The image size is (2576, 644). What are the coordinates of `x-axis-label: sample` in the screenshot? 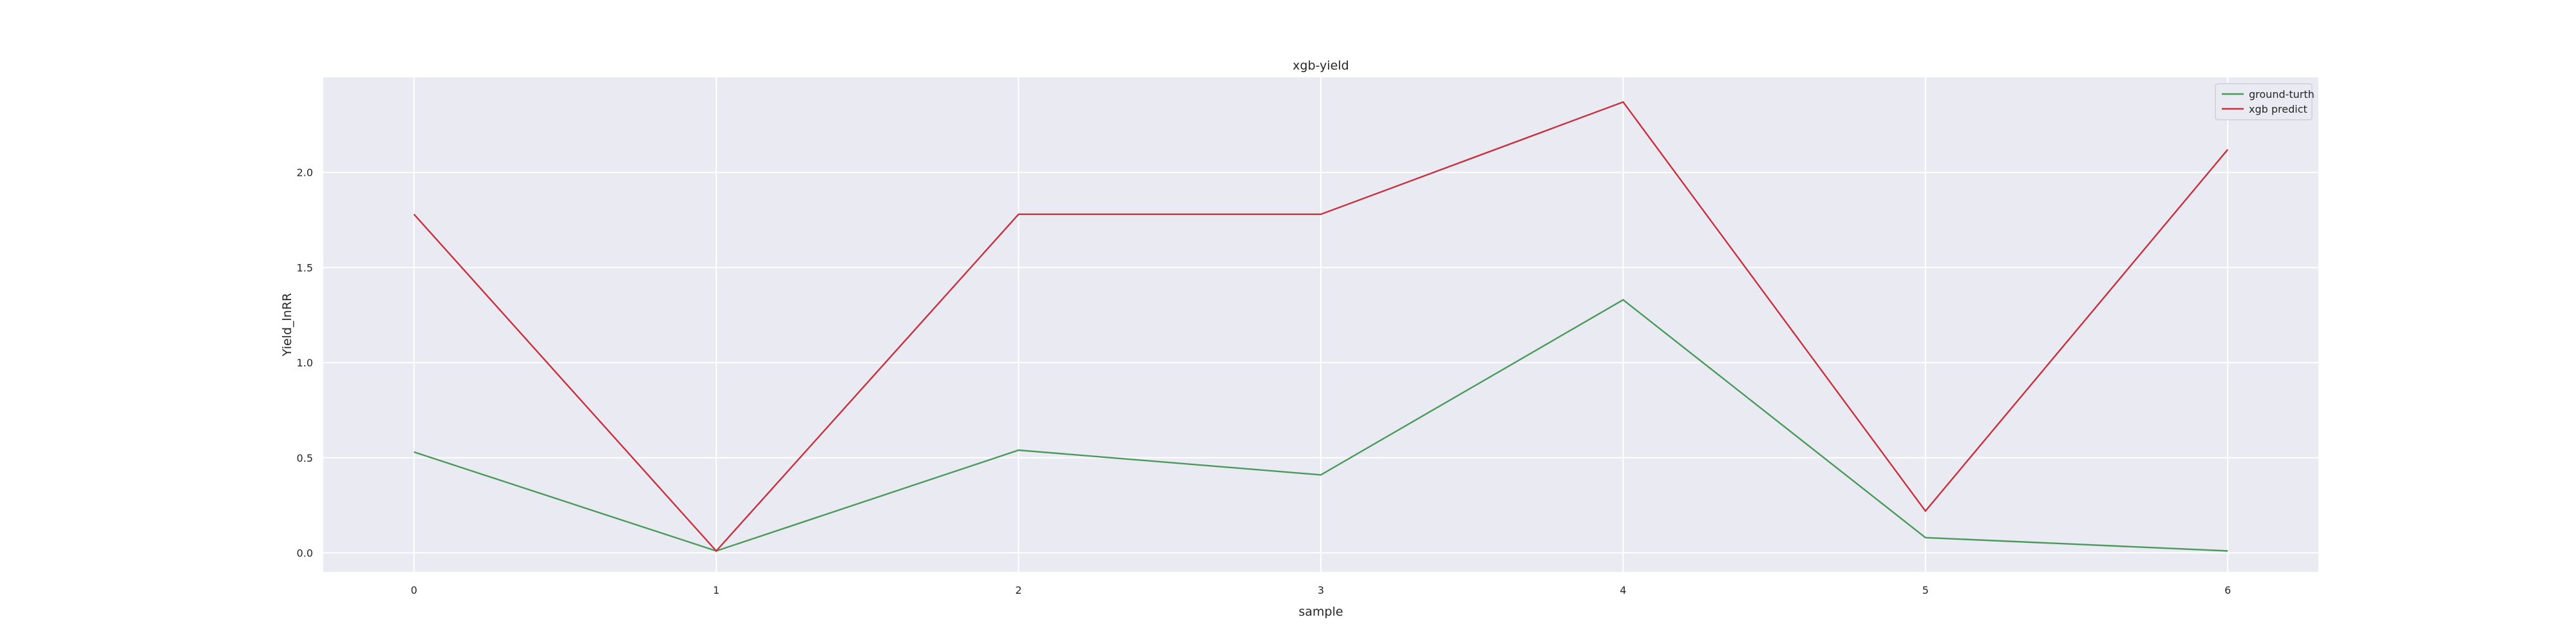 It's located at (1320, 612).